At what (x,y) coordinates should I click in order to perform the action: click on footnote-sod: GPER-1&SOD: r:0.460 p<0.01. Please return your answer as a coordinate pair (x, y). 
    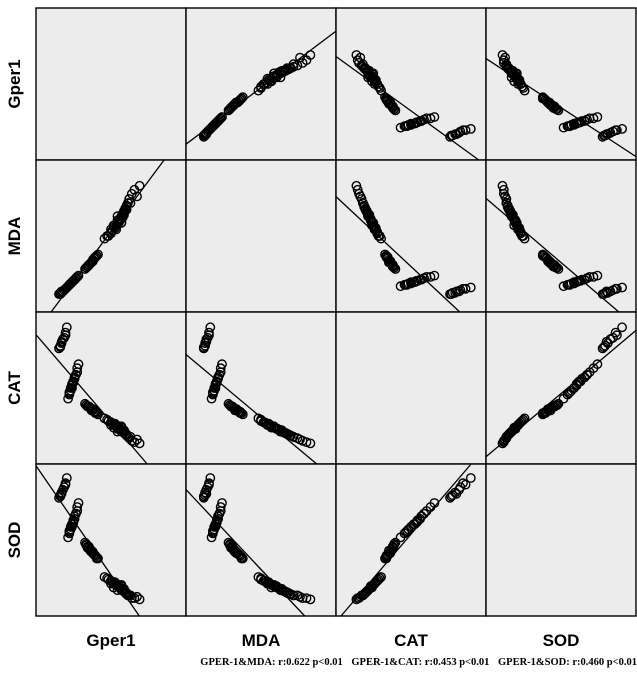
    Looking at the image, I should click on (567, 662).